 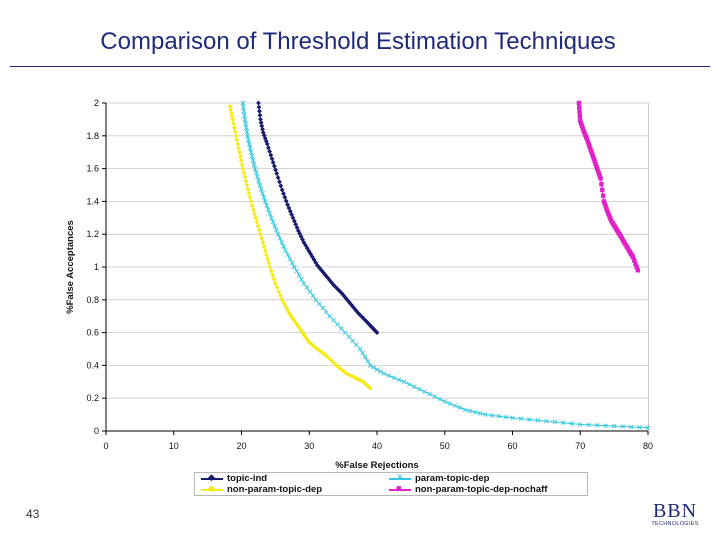 I want to click on y-tick-label: 0, so click(x=96, y=431).